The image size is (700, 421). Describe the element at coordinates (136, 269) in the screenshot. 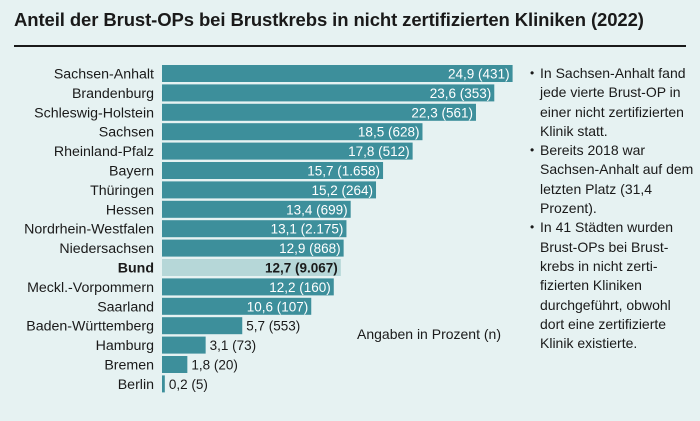

I see `category-label: Bund` at that location.